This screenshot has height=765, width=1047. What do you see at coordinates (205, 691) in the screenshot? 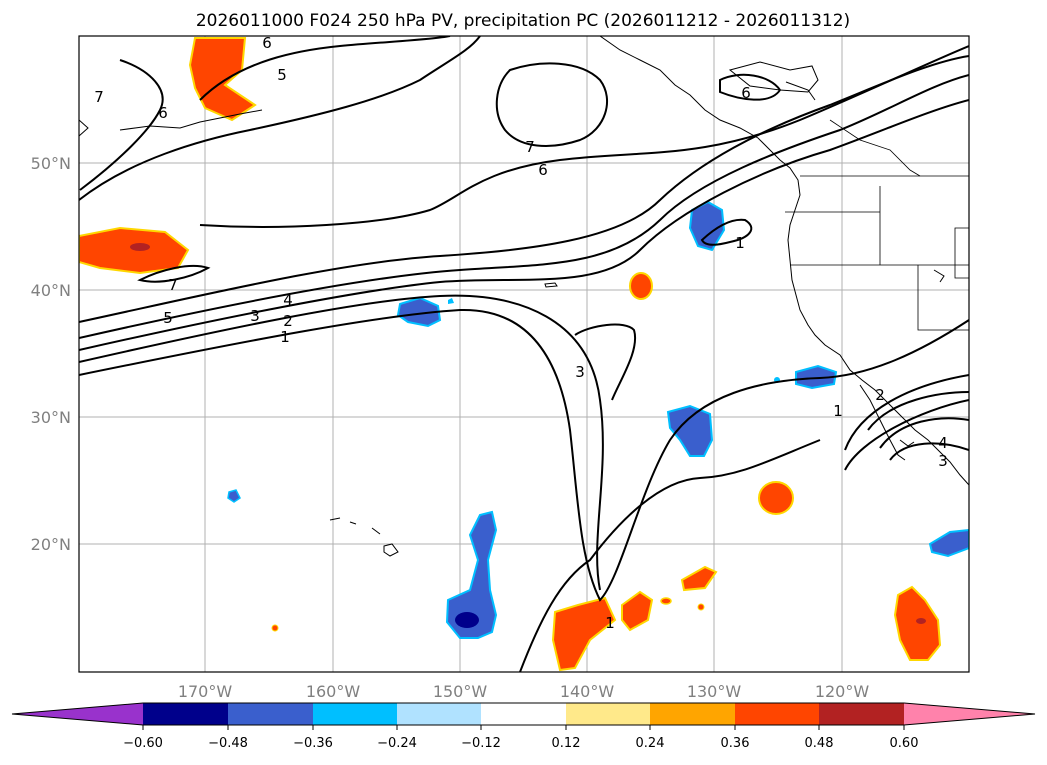
I see `lon-label-170w: 170°W` at bounding box center [205, 691].